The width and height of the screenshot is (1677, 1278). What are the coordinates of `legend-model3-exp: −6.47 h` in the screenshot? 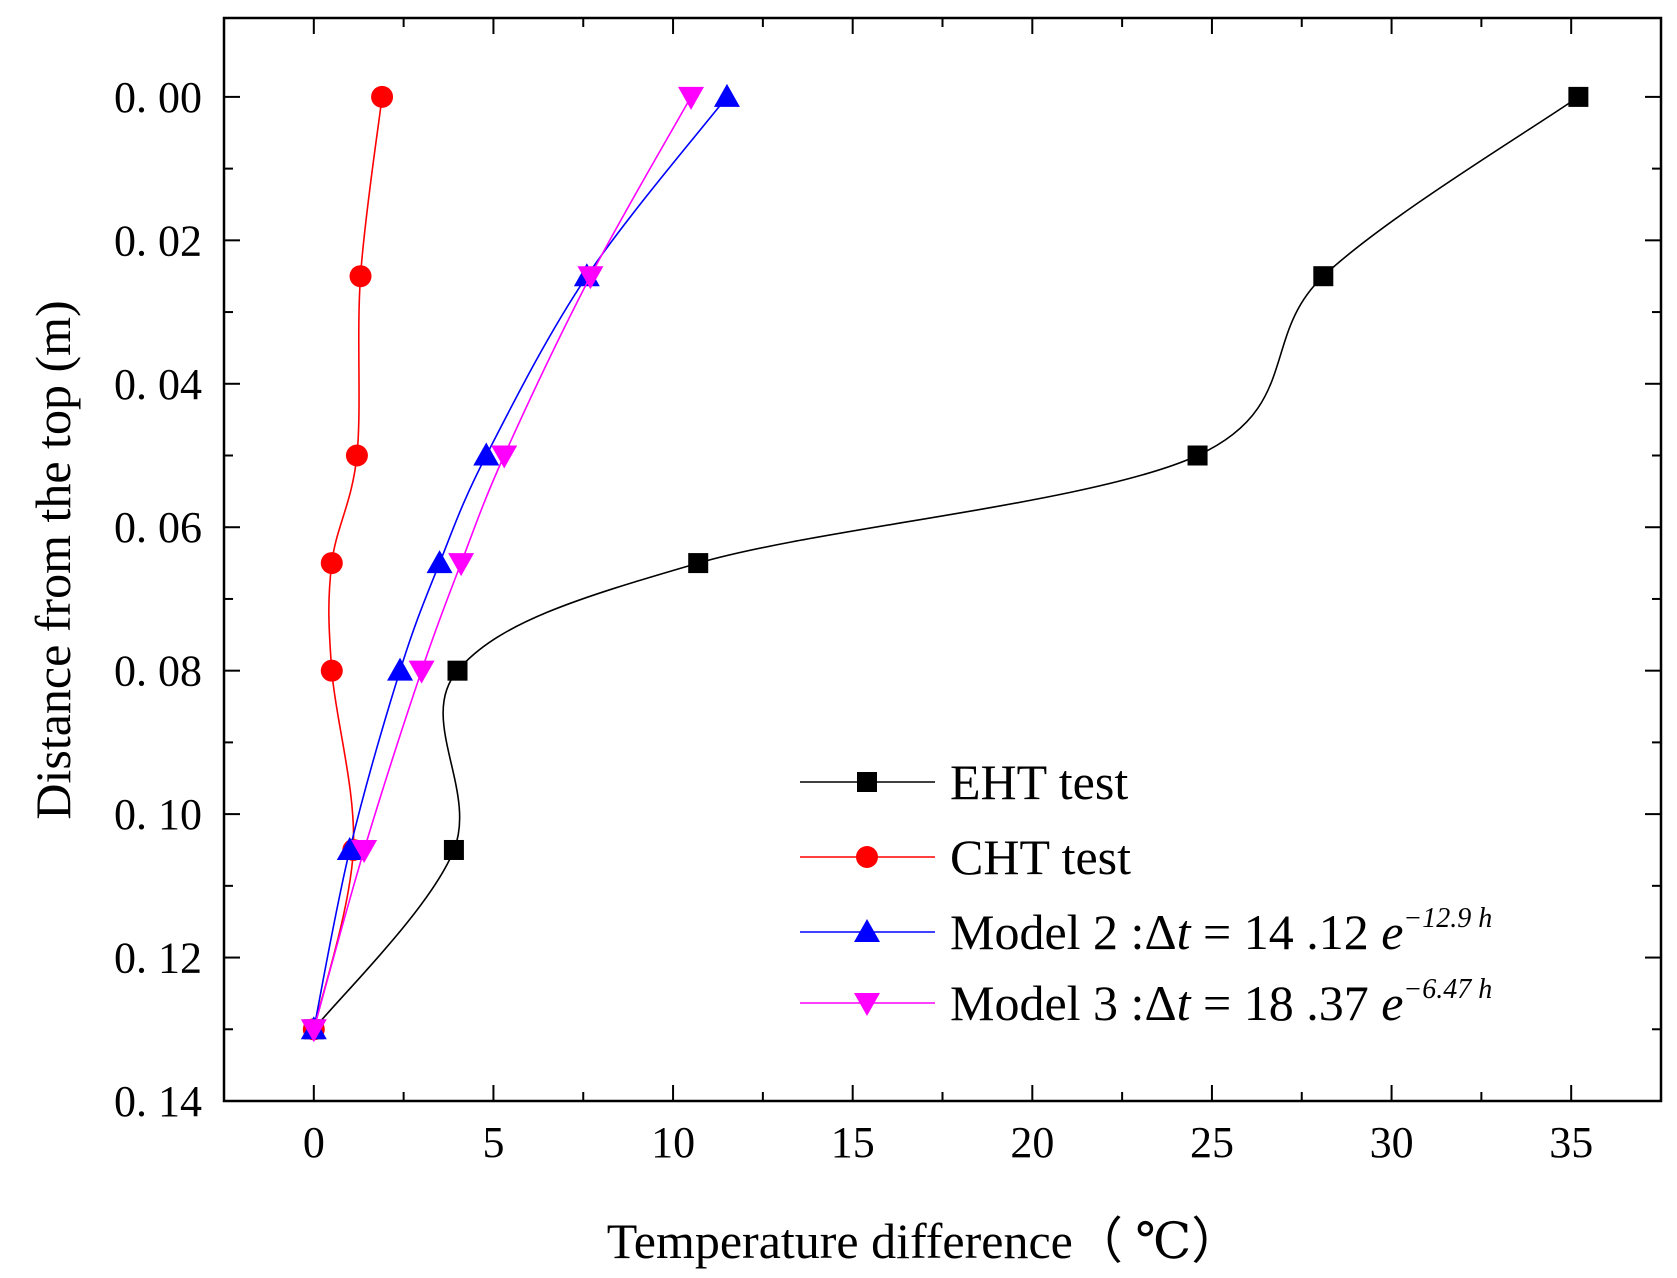 It's located at (1447, 989).